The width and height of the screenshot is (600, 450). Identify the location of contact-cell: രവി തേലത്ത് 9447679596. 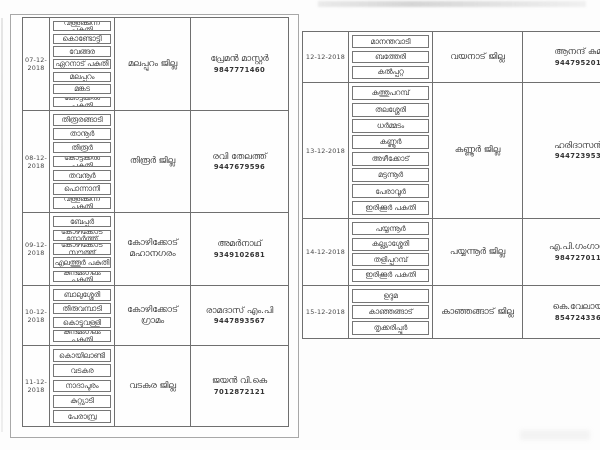
(239, 161).